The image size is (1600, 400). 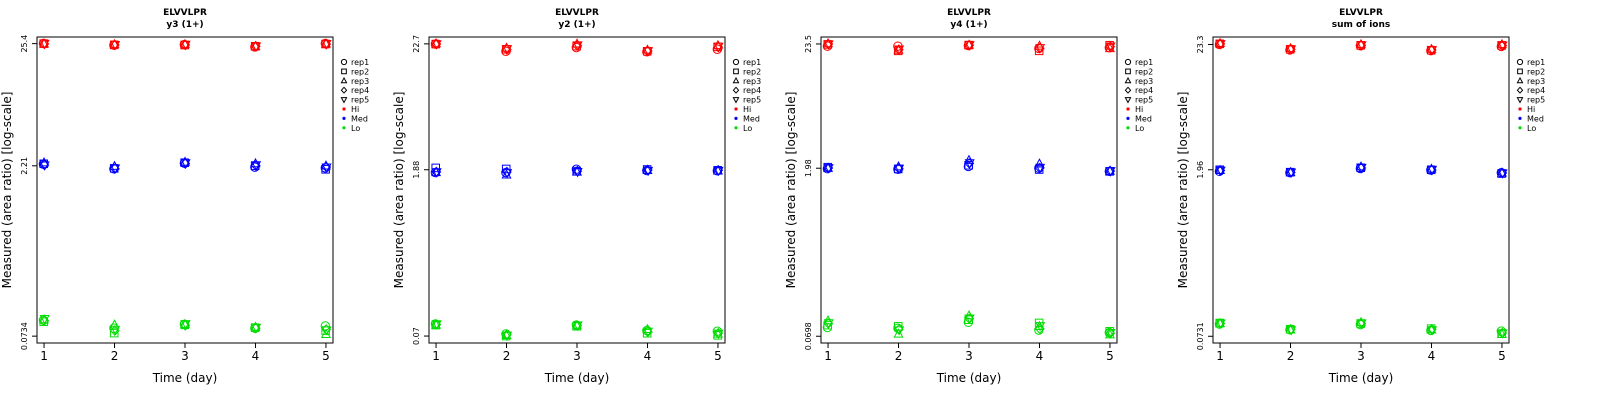 What do you see at coordinates (1039, 163) in the screenshot?
I see `data-point-med-rep3` at bounding box center [1039, 163].